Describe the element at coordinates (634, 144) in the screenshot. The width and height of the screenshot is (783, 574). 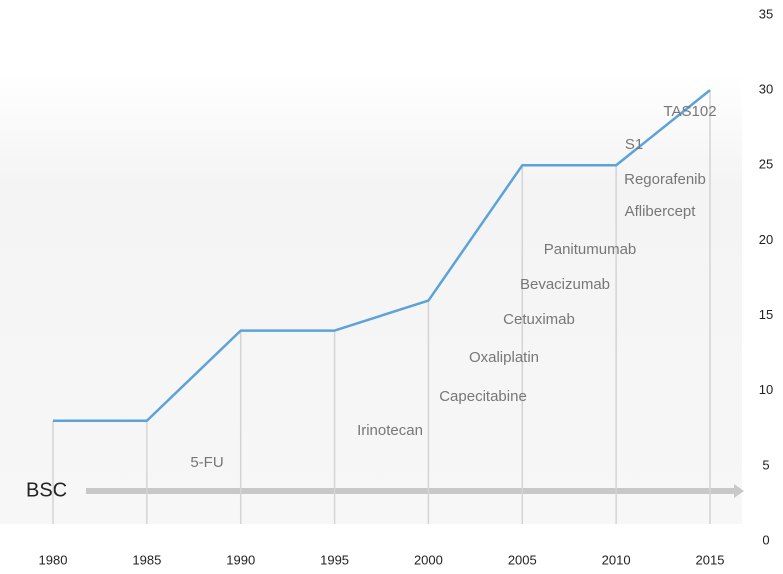
I see `drug-annotation: S1` at that location.